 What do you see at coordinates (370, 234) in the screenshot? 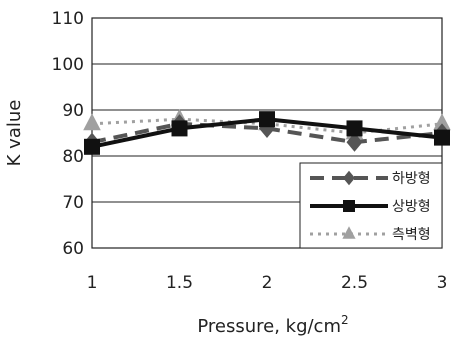
I see `legend-item-2: 측벽형` at bounding box center [370, 234].